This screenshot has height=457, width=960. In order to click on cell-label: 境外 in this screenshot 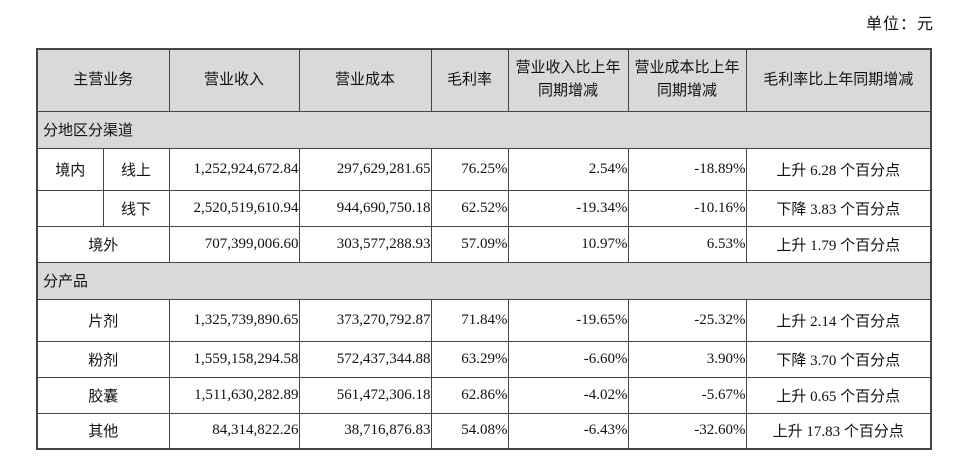, I will do `click(103, 244)`.